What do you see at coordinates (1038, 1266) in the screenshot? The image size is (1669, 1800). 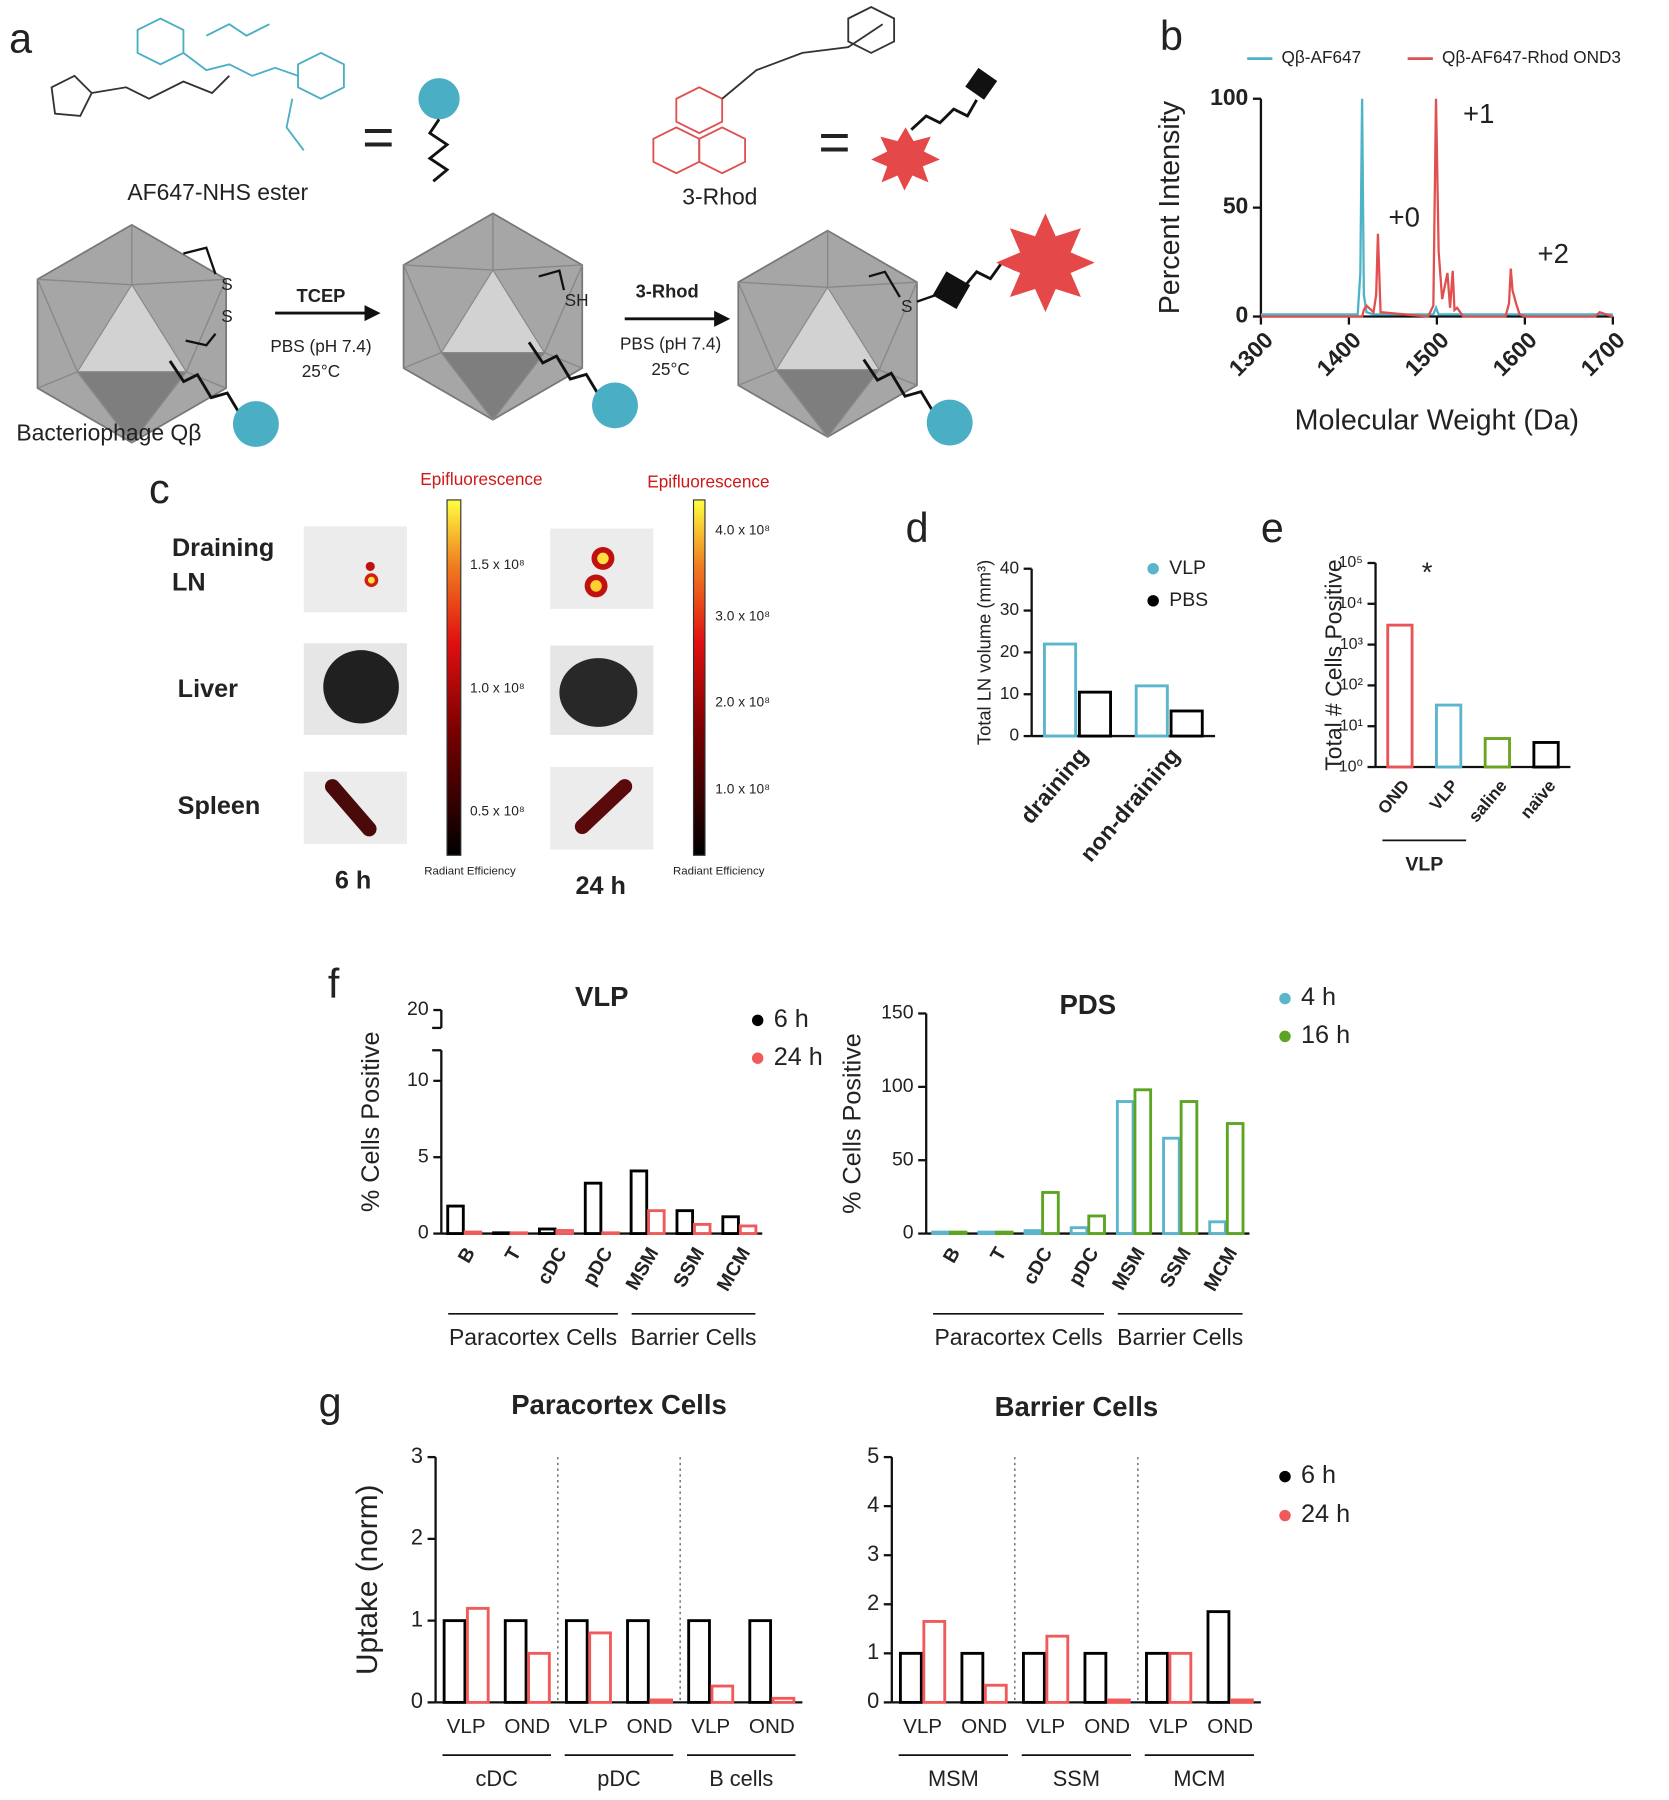 I see `x-tick-label: cDC` at bounding box center [1038, 1266].